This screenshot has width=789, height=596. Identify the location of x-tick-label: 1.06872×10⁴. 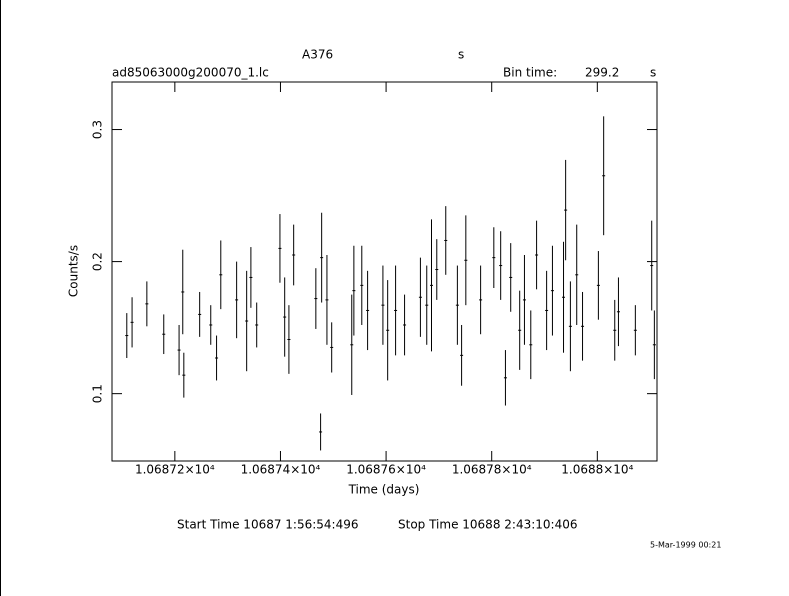
(175, 470).